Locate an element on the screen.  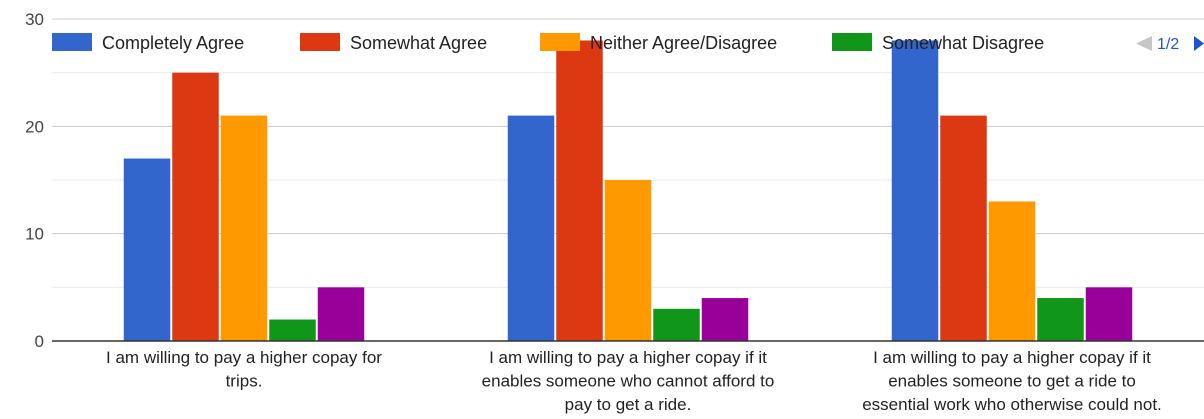
y-tick-label: 10 is located at coordinates (34, 234).